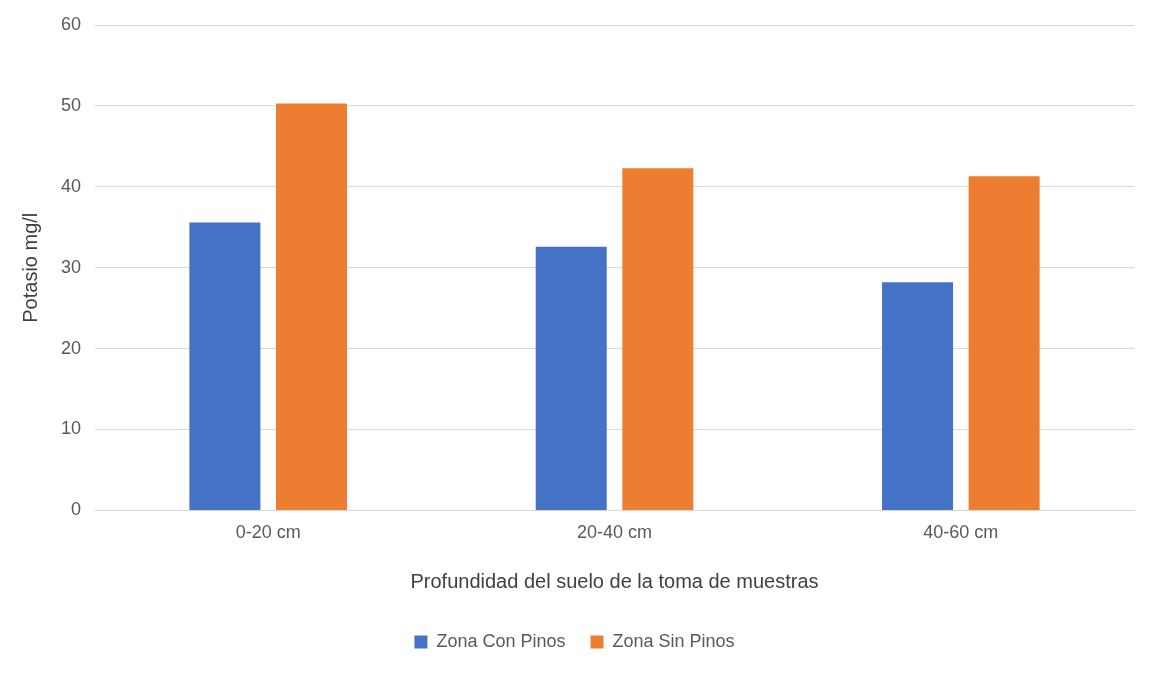  What do you see at coordinates (71, 23) in the screenshot?
I see `y-tick-label: 60` at bounding box center [71, 23].